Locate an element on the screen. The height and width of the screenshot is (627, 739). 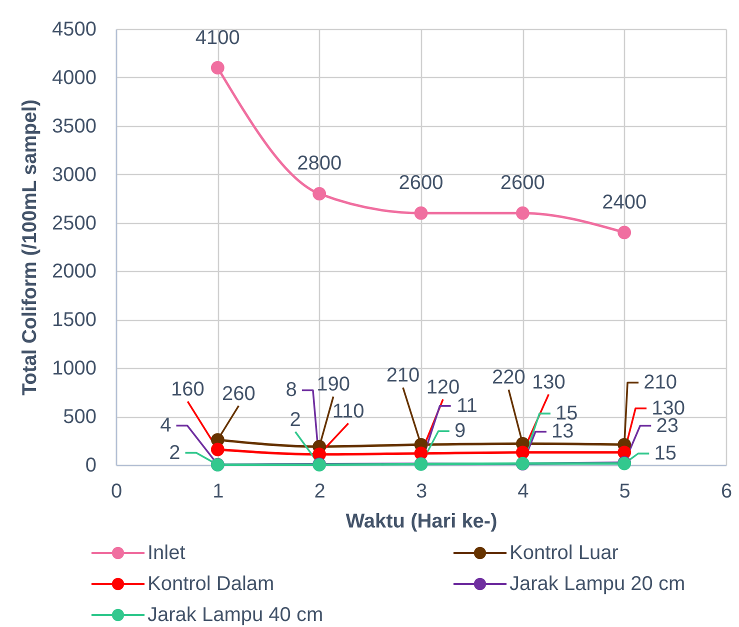
y-tick-label: 2000 is located at coordinates (74, 271).